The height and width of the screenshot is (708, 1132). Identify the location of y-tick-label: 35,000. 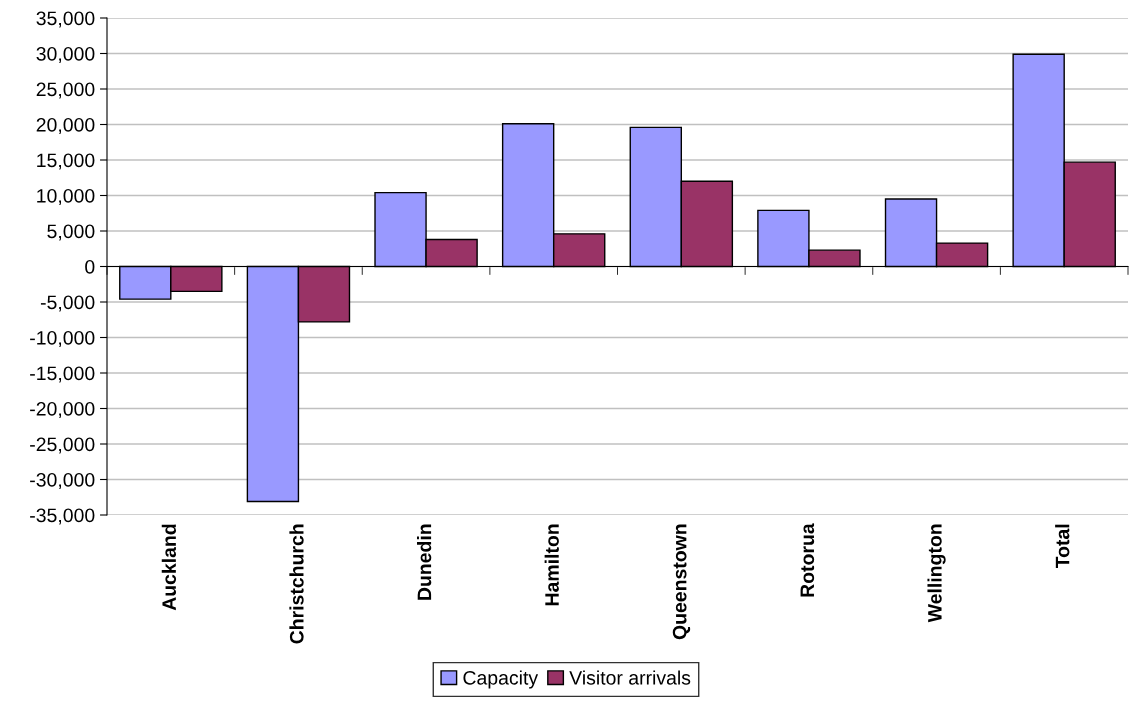
(65, 19).